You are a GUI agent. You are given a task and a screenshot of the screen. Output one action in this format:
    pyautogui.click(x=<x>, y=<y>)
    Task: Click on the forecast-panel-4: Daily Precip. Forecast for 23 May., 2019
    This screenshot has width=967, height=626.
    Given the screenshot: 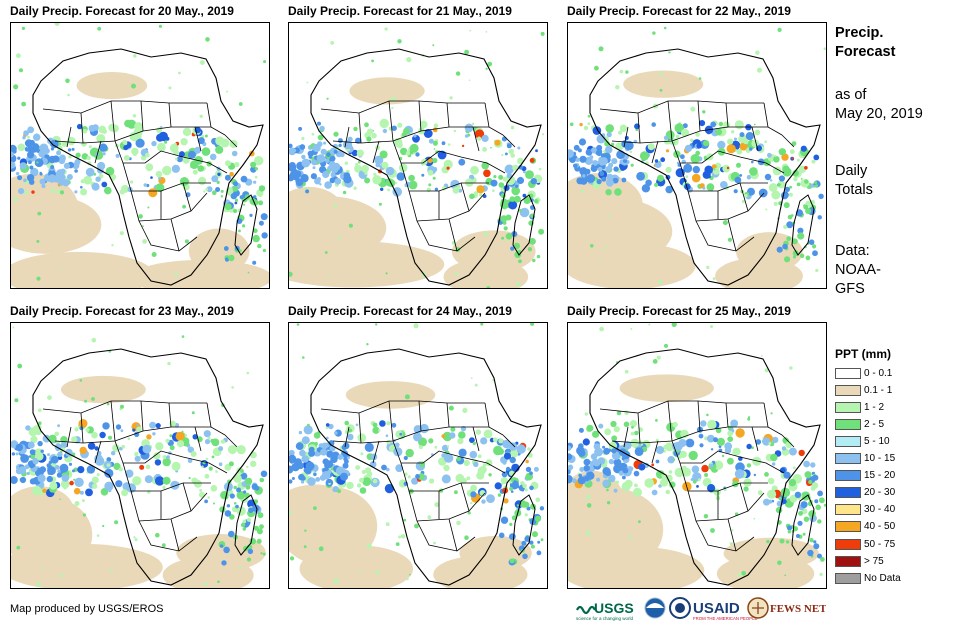 What is the action you would take?
    pyautogui.click(x=140, y=446)
    